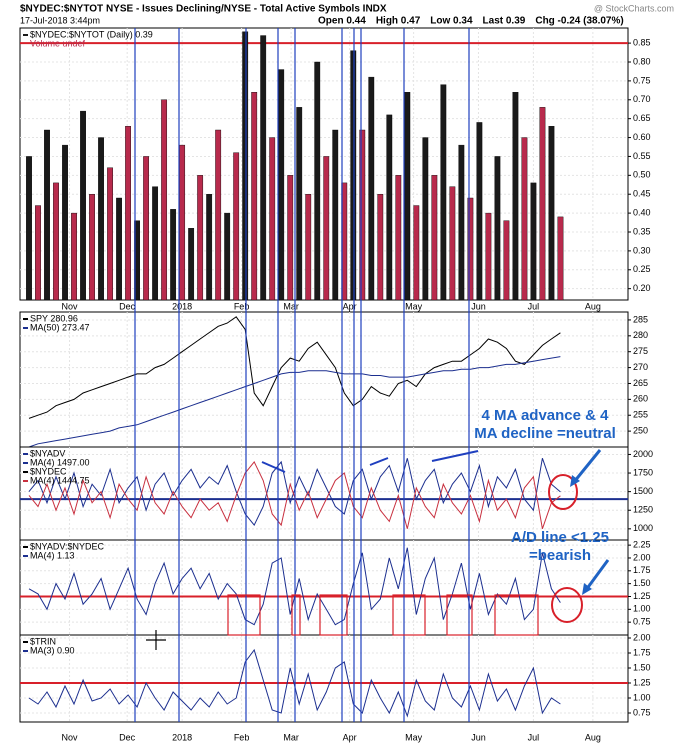 The width and height of the screenshot is (679, 750). What do you see at coordinates (504, 21) in the screenshot?
I see `quote-item: Last 0.39` at bounding box center [504, 21].